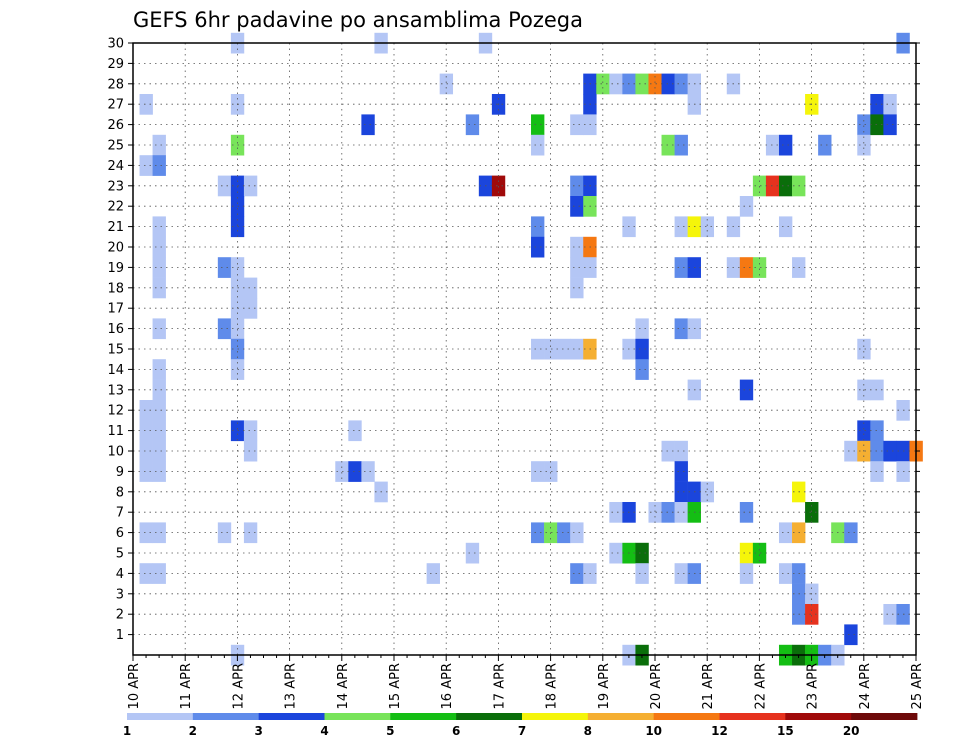  What do you see at coordinates (865, 686) in the screenshot?
I see `x-tick-label: 24 APR` at bounding box center [865, 686].